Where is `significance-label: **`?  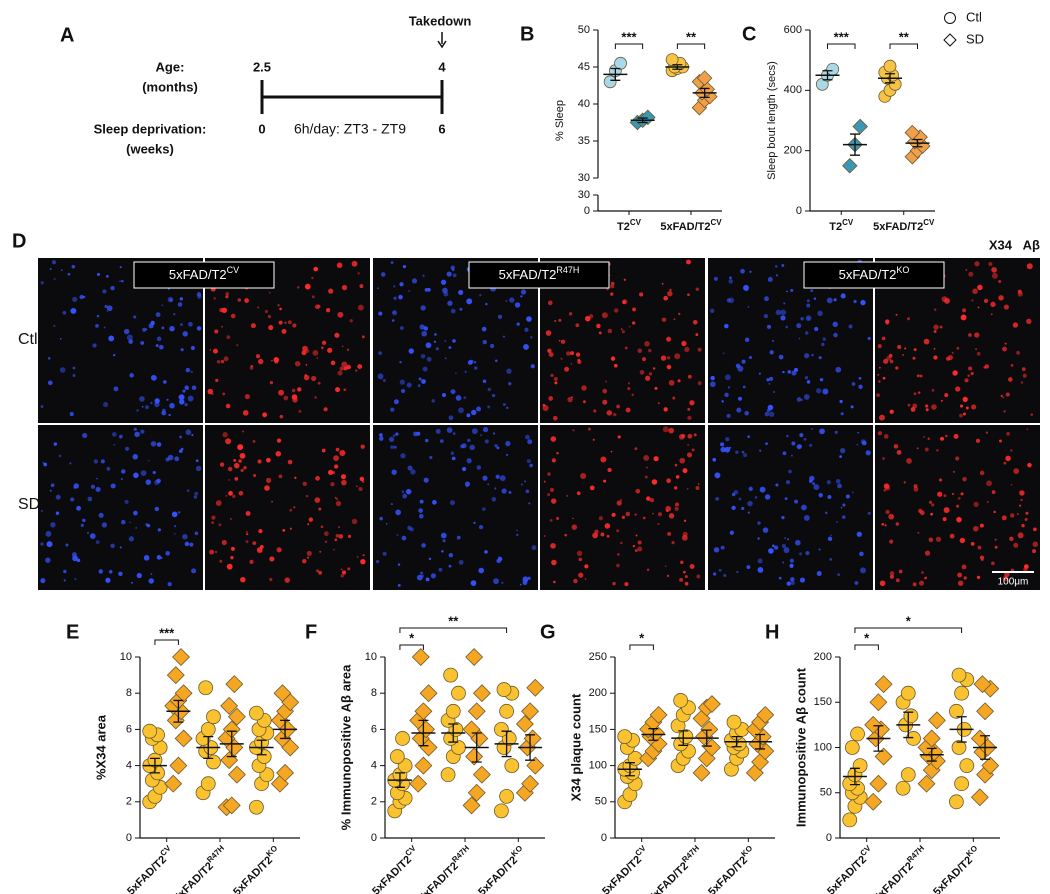
significance-label: ** is located at coordinates (691, 36).